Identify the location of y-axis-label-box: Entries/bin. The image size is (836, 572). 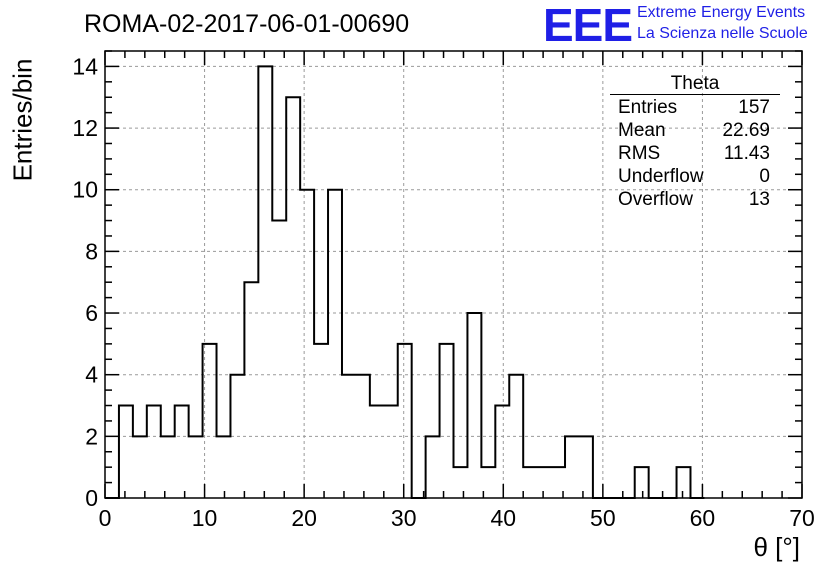
(23, 120).